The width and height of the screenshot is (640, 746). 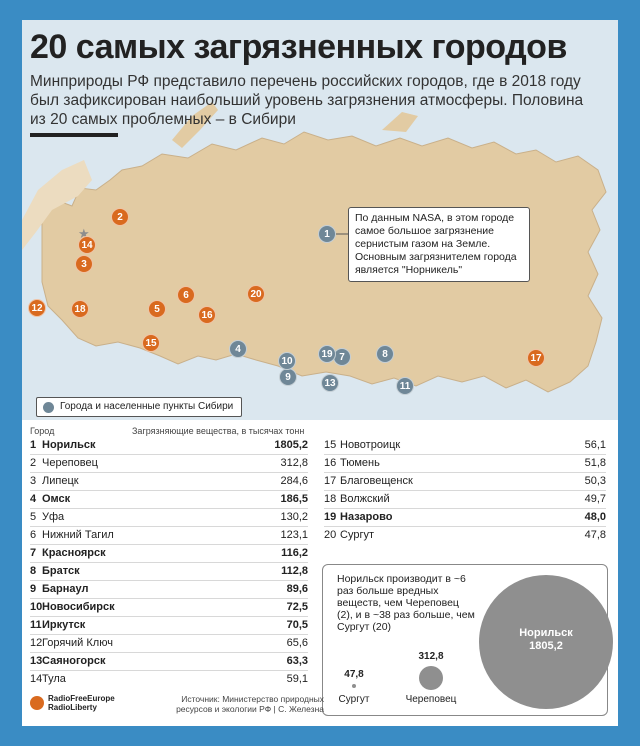 What do you see at coordinates (37, 308) in the screenshot?
I see `map-marker: 12` at bounding box center [37, 308].